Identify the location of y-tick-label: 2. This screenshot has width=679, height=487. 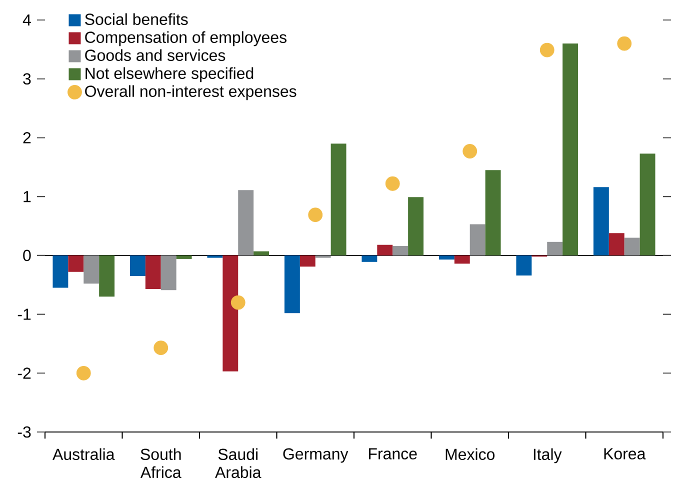
(27, 138).